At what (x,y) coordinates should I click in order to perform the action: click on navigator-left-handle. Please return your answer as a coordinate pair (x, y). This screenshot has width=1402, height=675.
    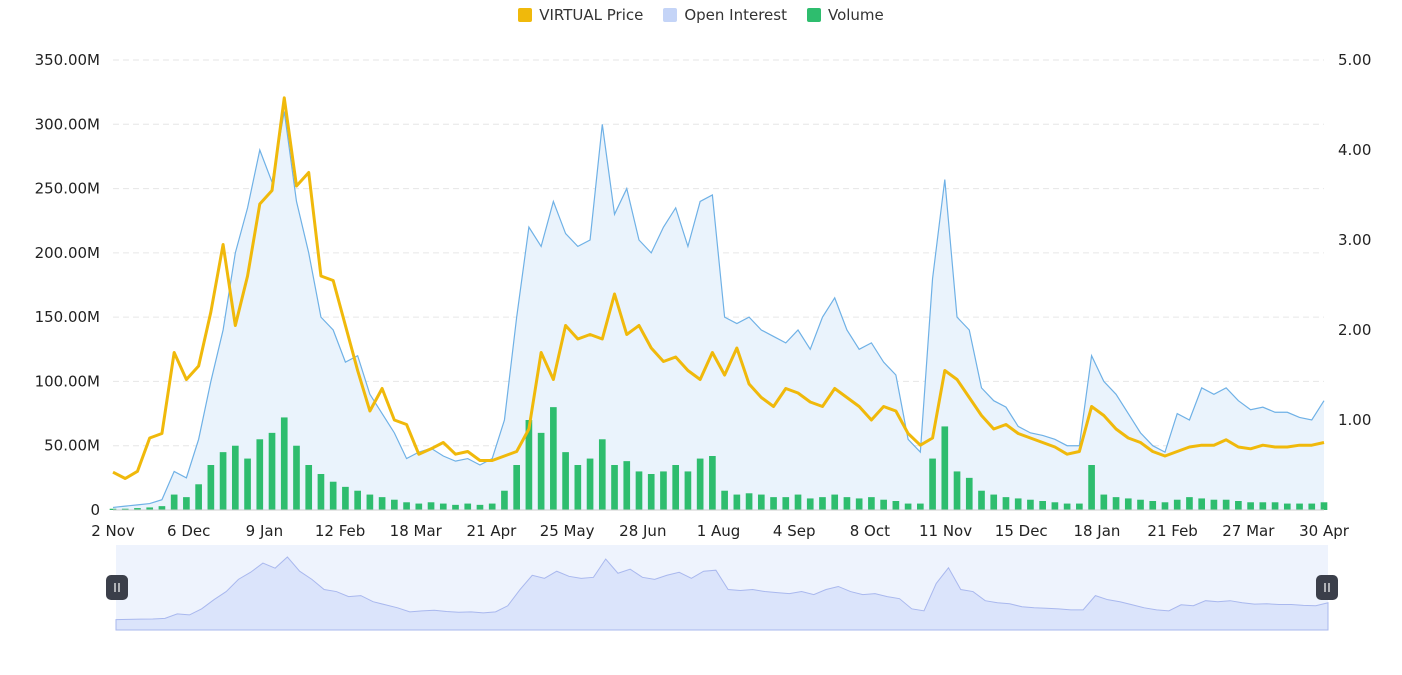
    Looking at the image, I should click on (117, 587).